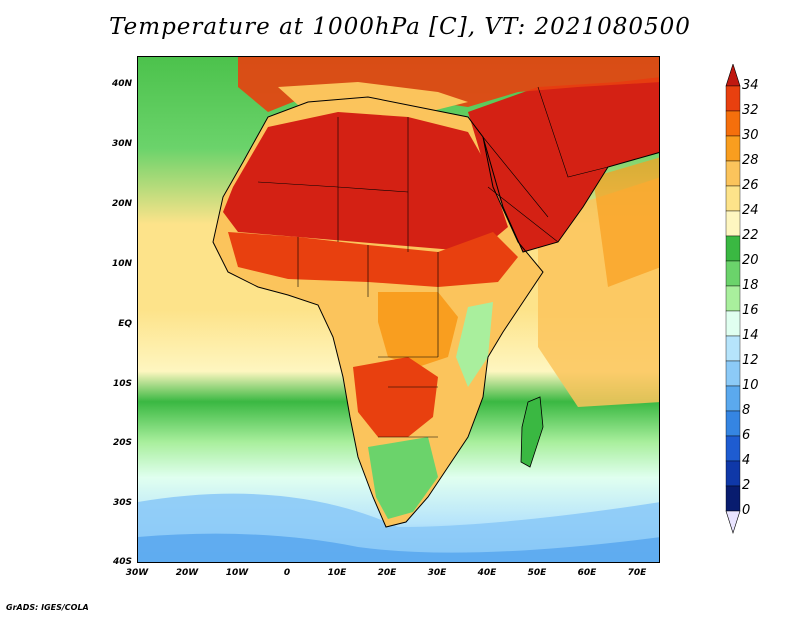  What do you see at coordinates (418, 329) in the screenshot?
I see `central-africa-warm-region` at bounding box center [418, 329].